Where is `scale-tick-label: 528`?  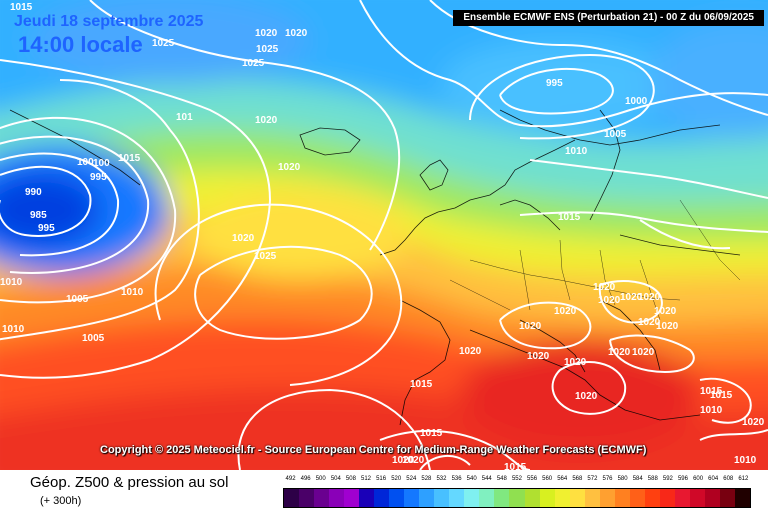
scale-tick-label: 528 is located at coordinates (426, 479).